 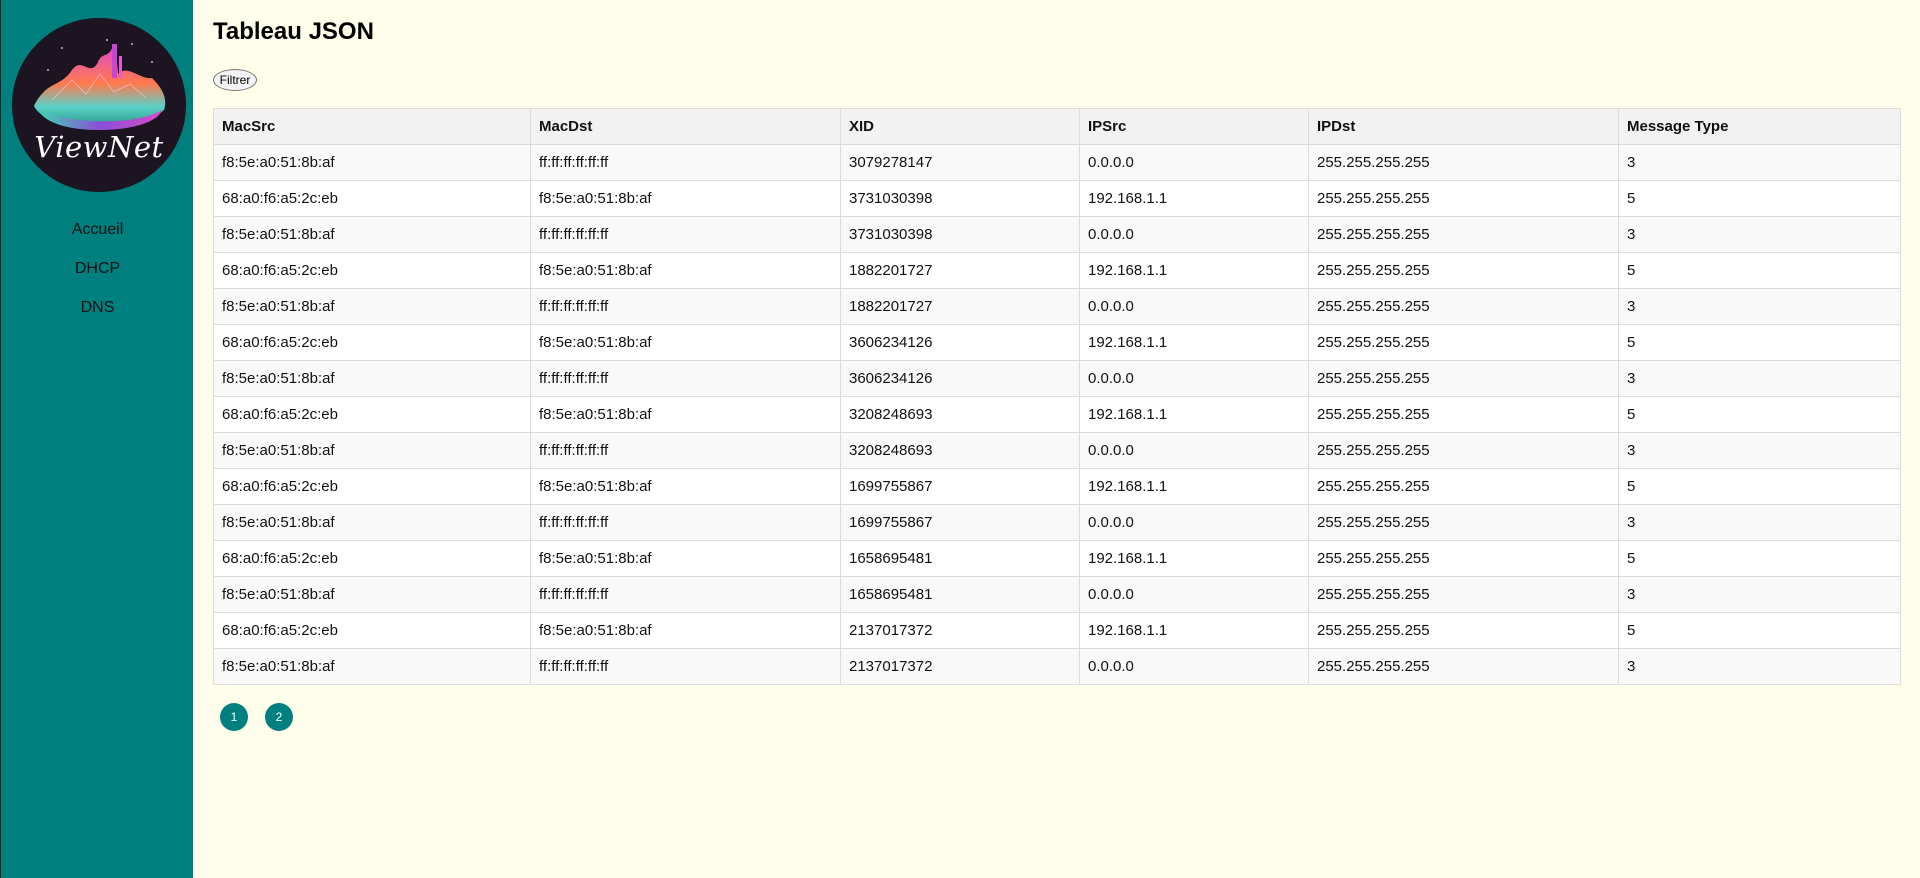 What do you see at coordinates (960, 126) in the screenshot?
I see `column-header: XID` at bounding box center [960, 126].